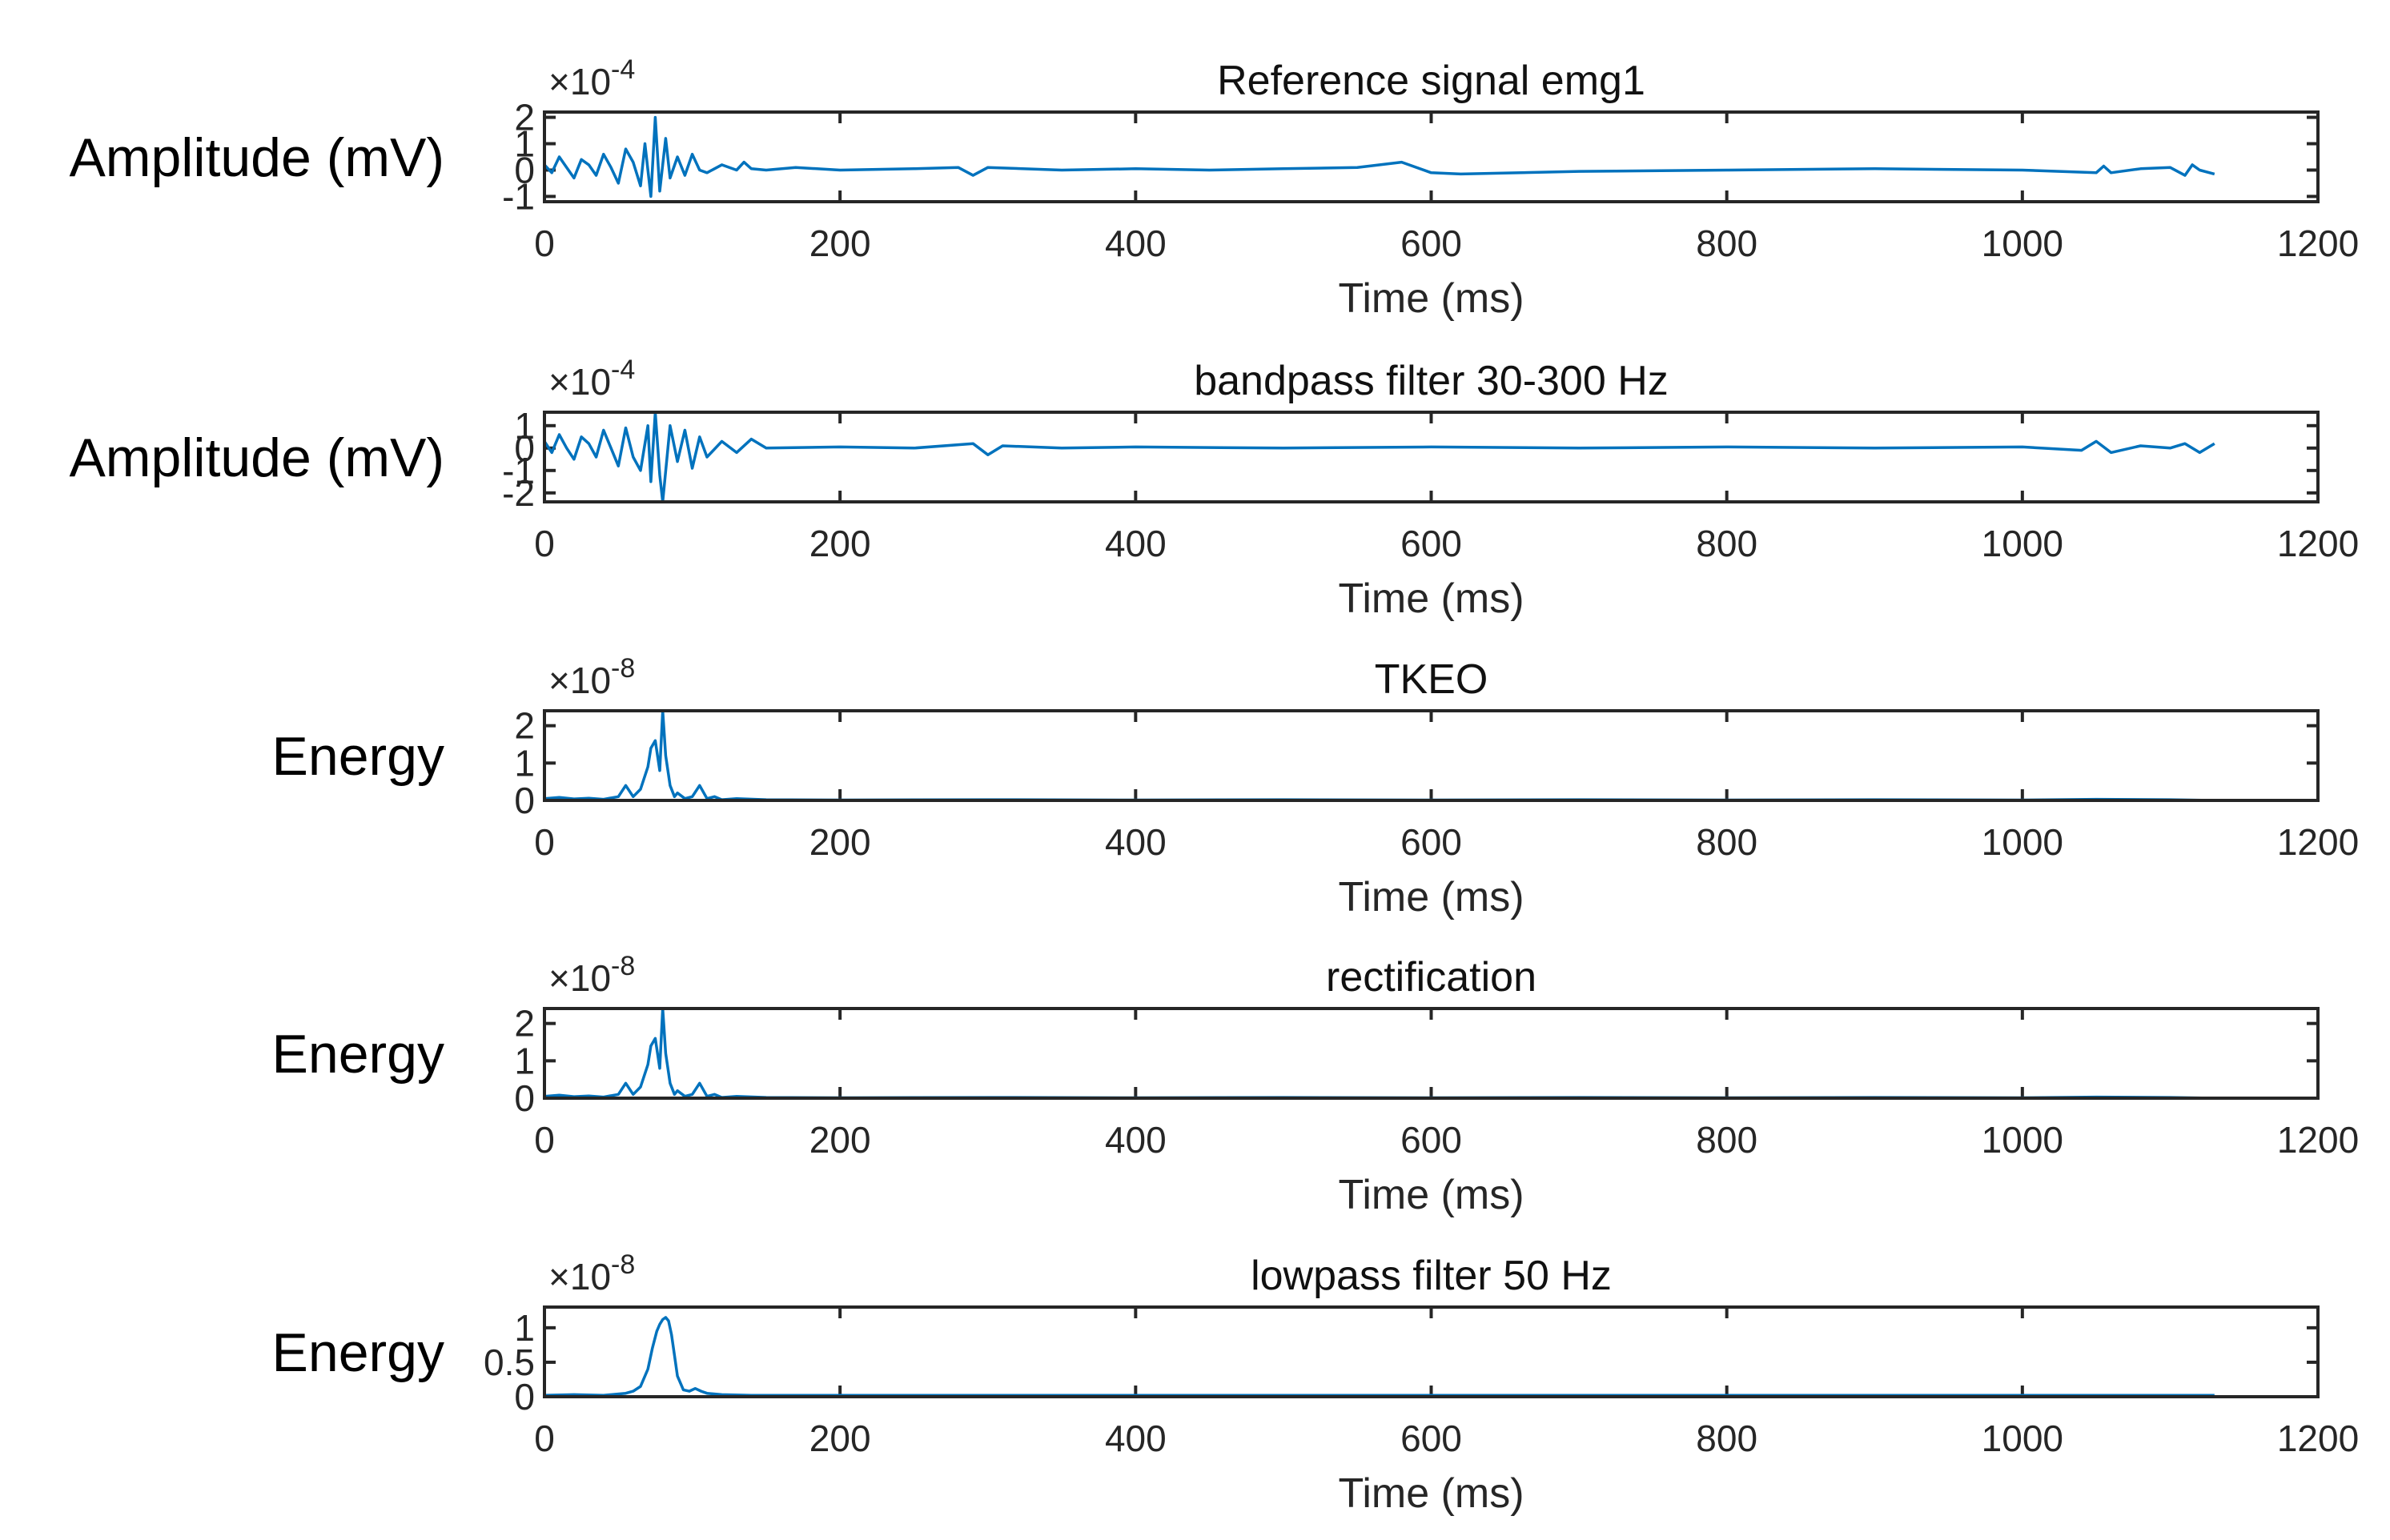  I want to click on series-line-bandpass, so click(1379, 457).